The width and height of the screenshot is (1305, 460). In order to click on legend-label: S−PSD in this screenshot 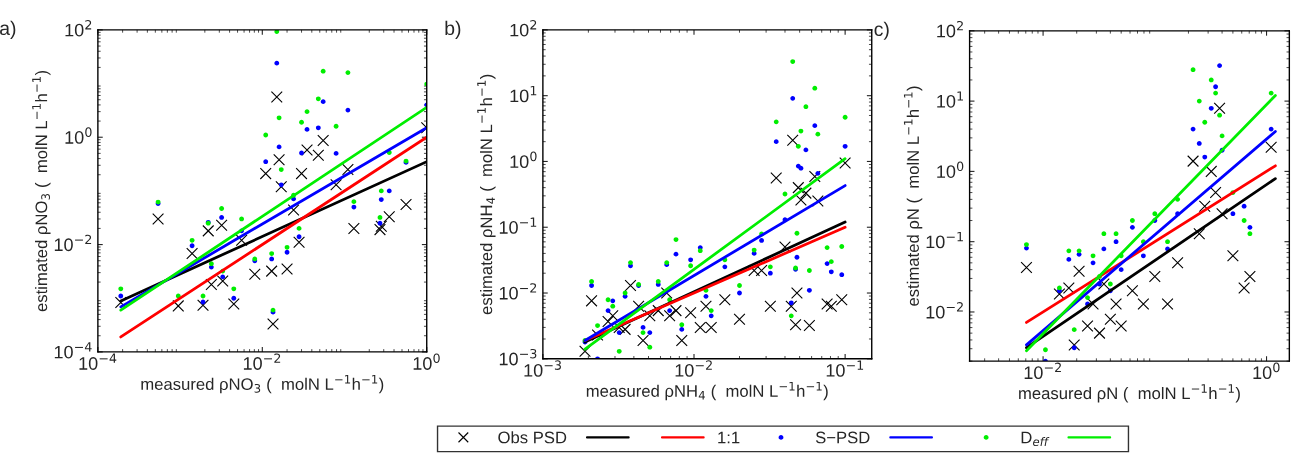, I will do `click(842, 437)`.